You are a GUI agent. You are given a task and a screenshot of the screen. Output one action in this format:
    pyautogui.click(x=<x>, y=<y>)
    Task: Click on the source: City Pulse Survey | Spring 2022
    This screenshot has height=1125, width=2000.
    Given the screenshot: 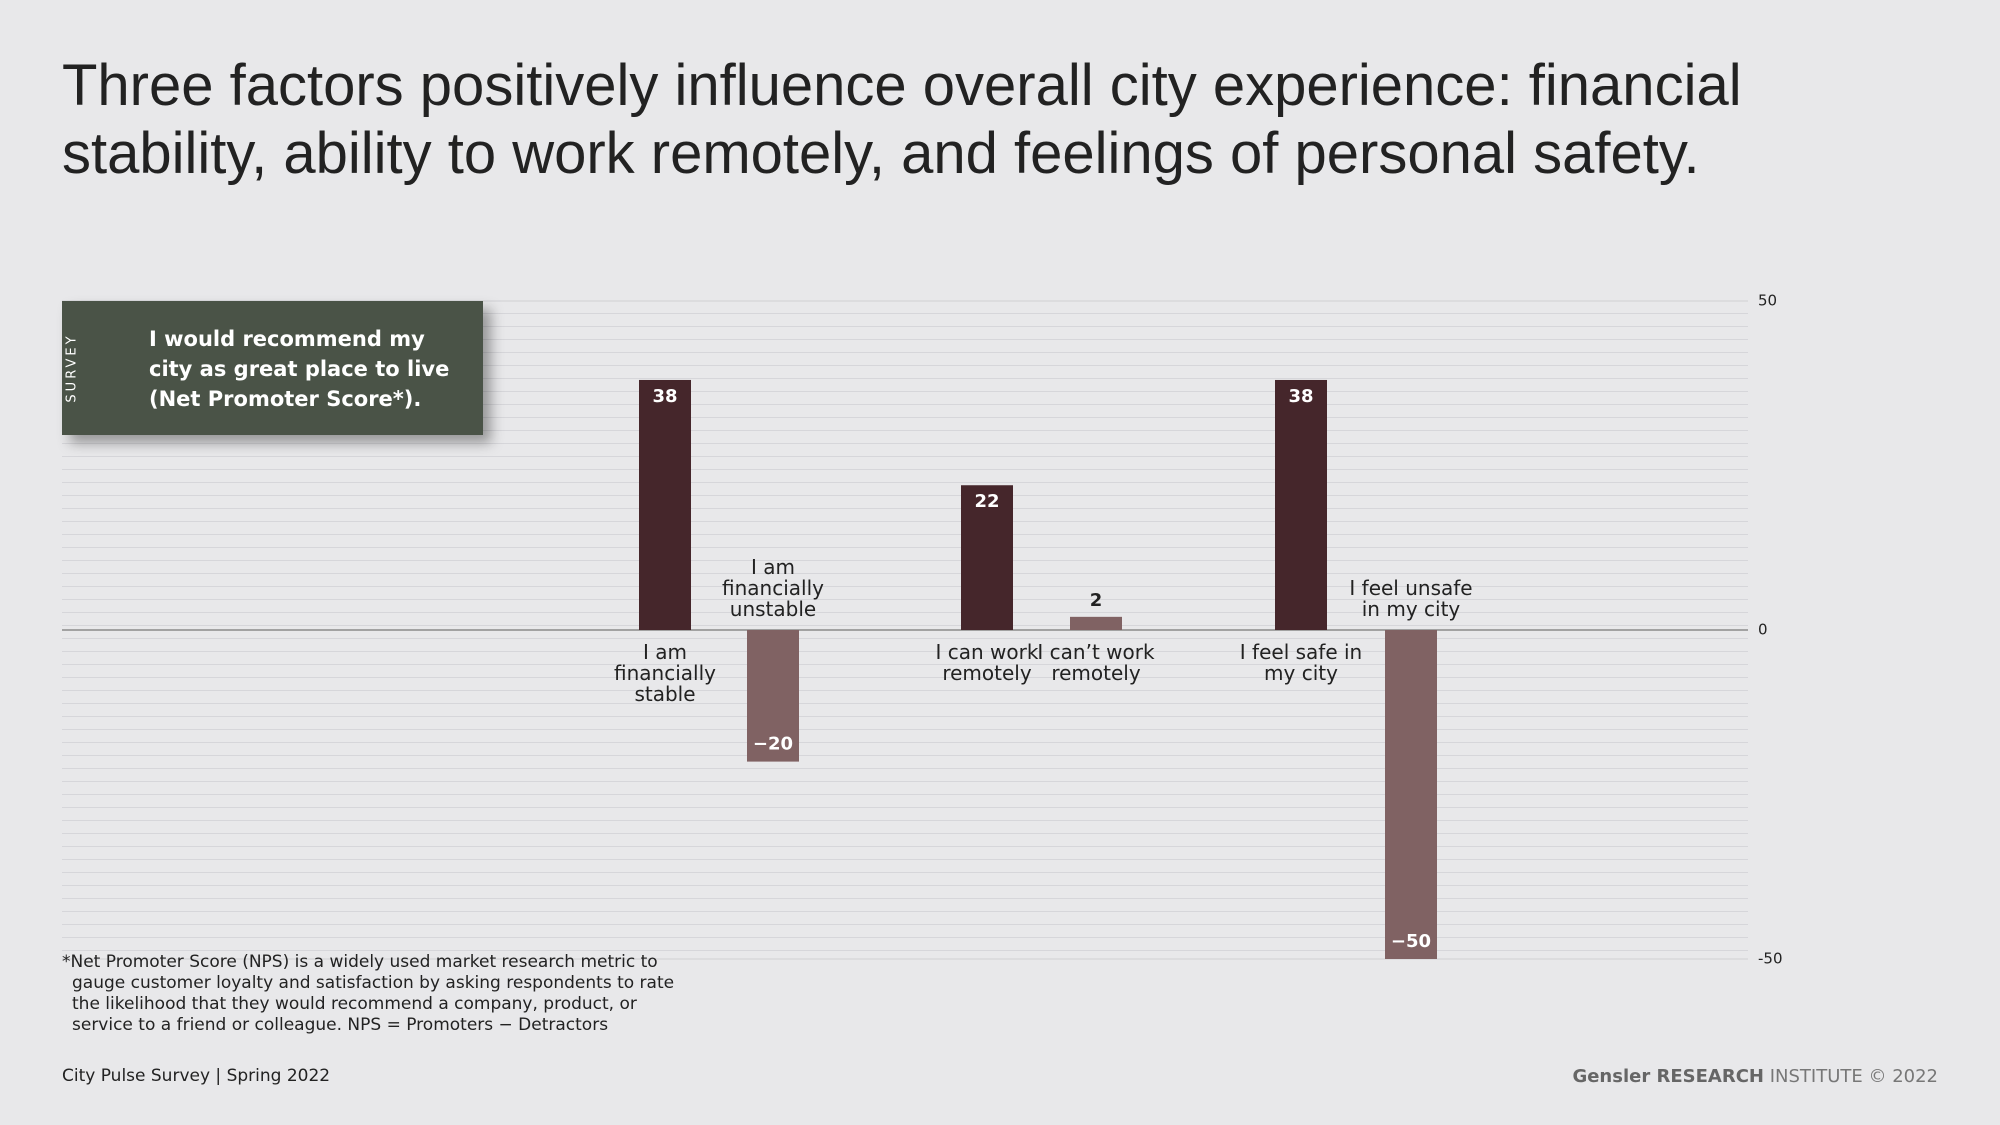 What is the action you would take?
    pyautogui.click(x=196, y=1076)
    